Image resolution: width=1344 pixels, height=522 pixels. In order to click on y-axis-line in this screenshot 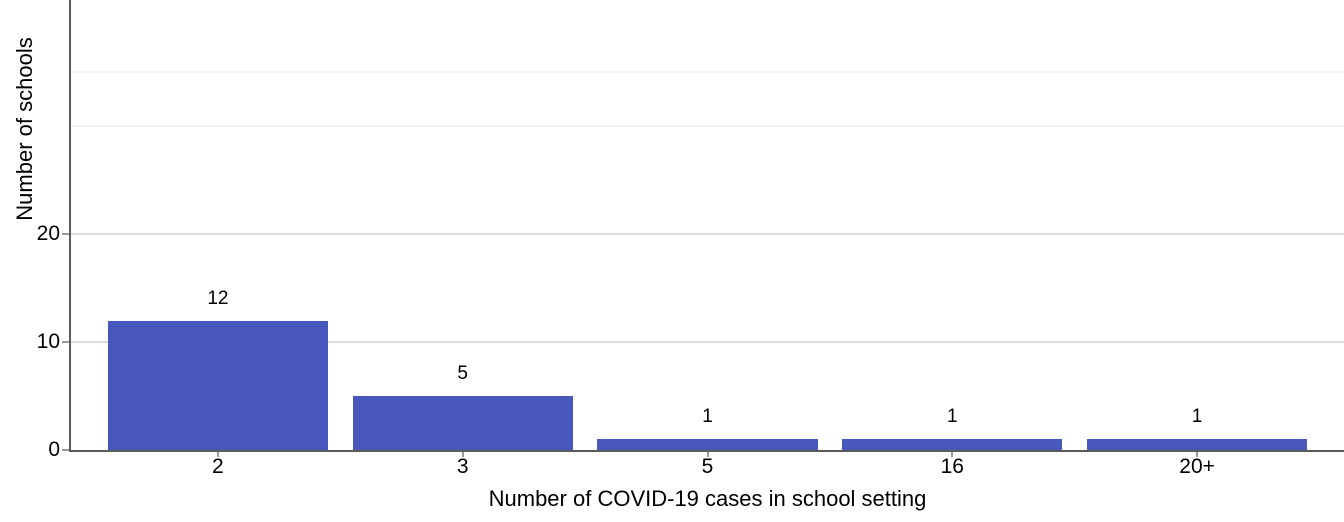, I will do `click(70, 226)`.